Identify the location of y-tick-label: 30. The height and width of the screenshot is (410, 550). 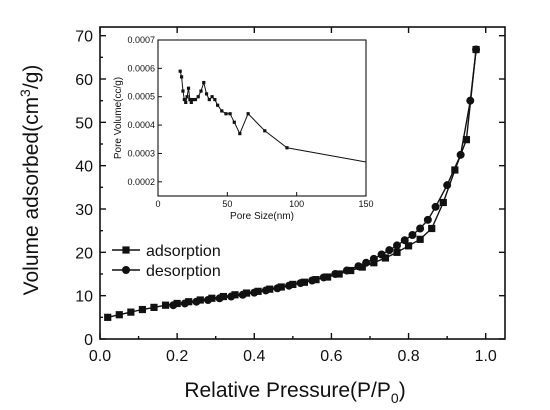
(84, 210).